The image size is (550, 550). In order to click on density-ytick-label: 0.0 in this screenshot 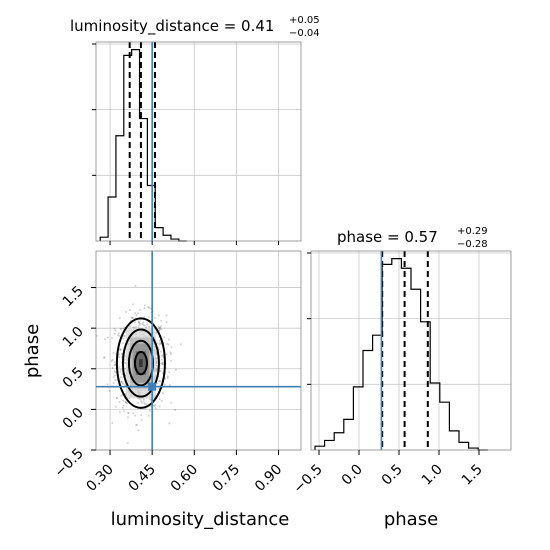, I will do `click(73, 418)`.